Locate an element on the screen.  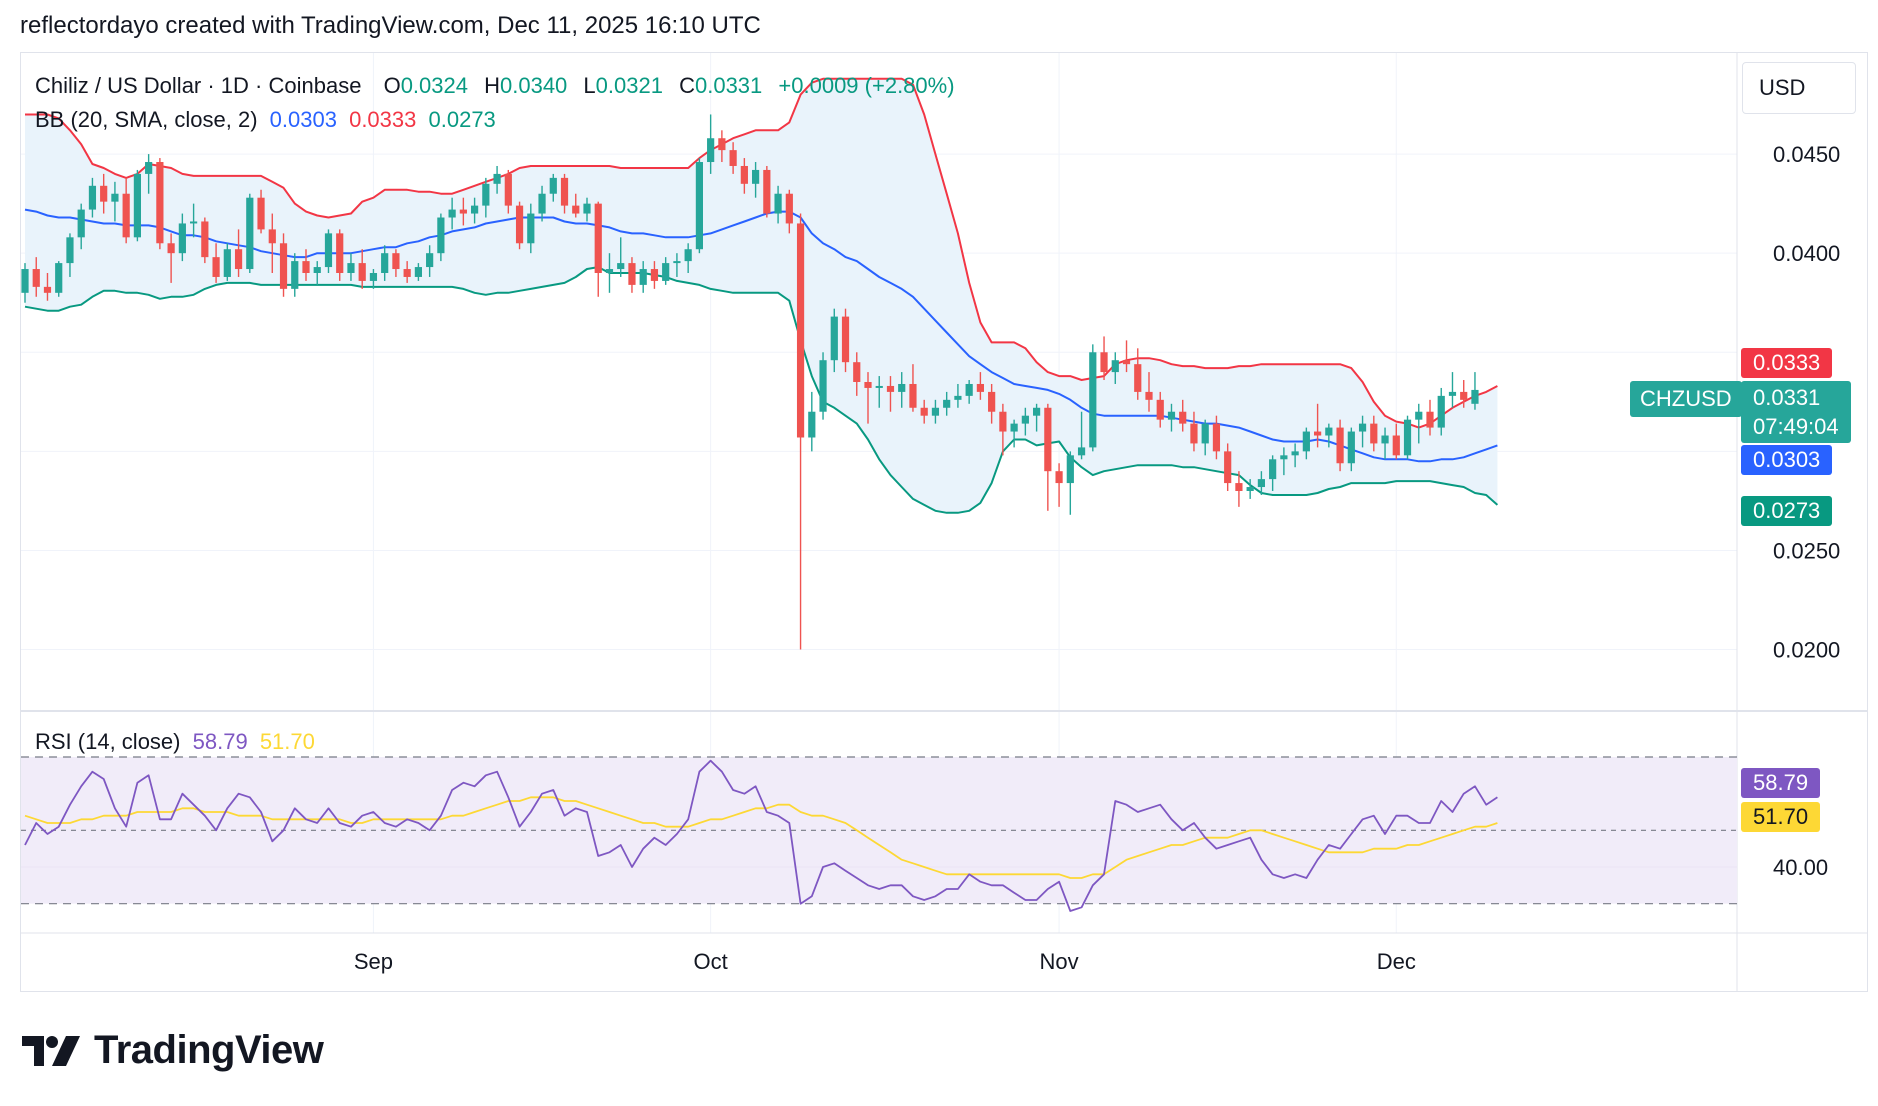
tradingview-logo: TradingView is located at coordinates (173, 1050).